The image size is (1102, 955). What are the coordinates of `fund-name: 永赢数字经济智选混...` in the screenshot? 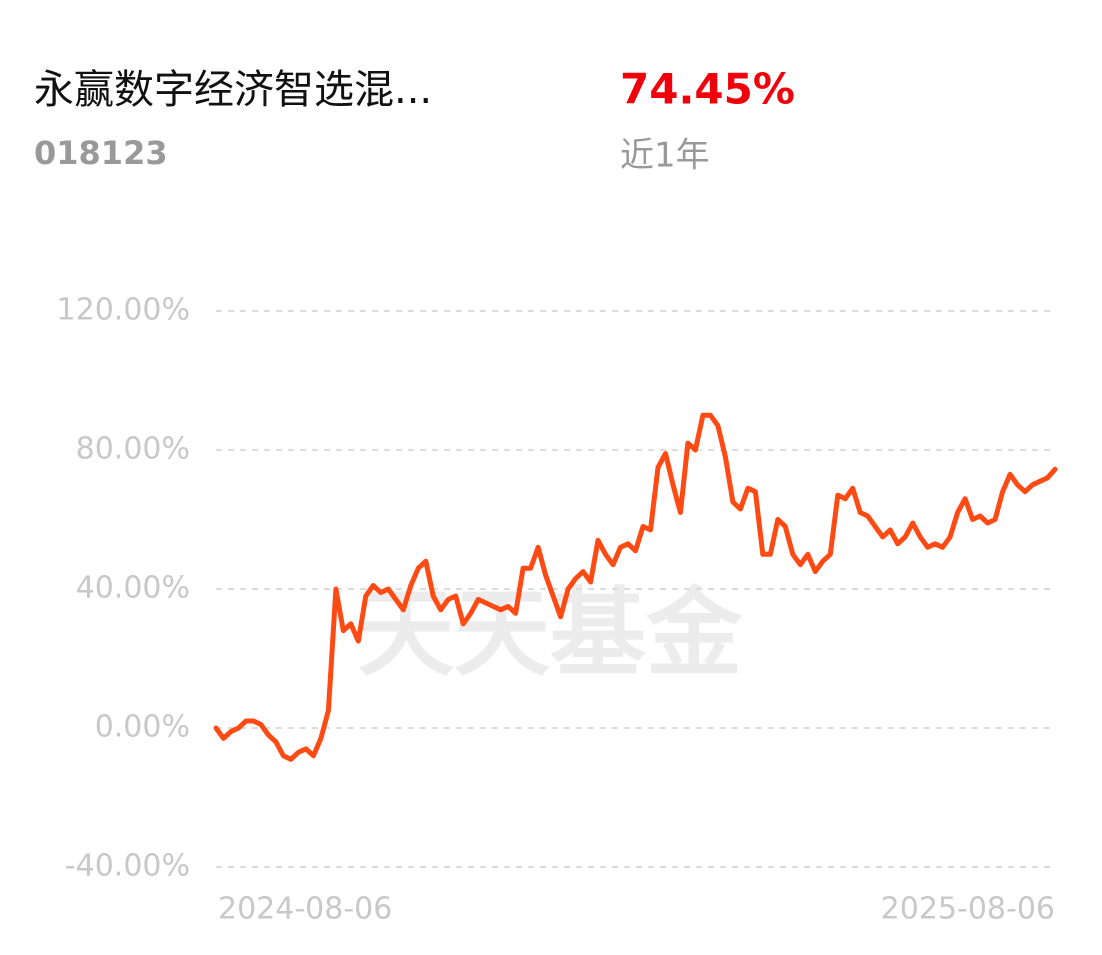 It's located at (233, 90).